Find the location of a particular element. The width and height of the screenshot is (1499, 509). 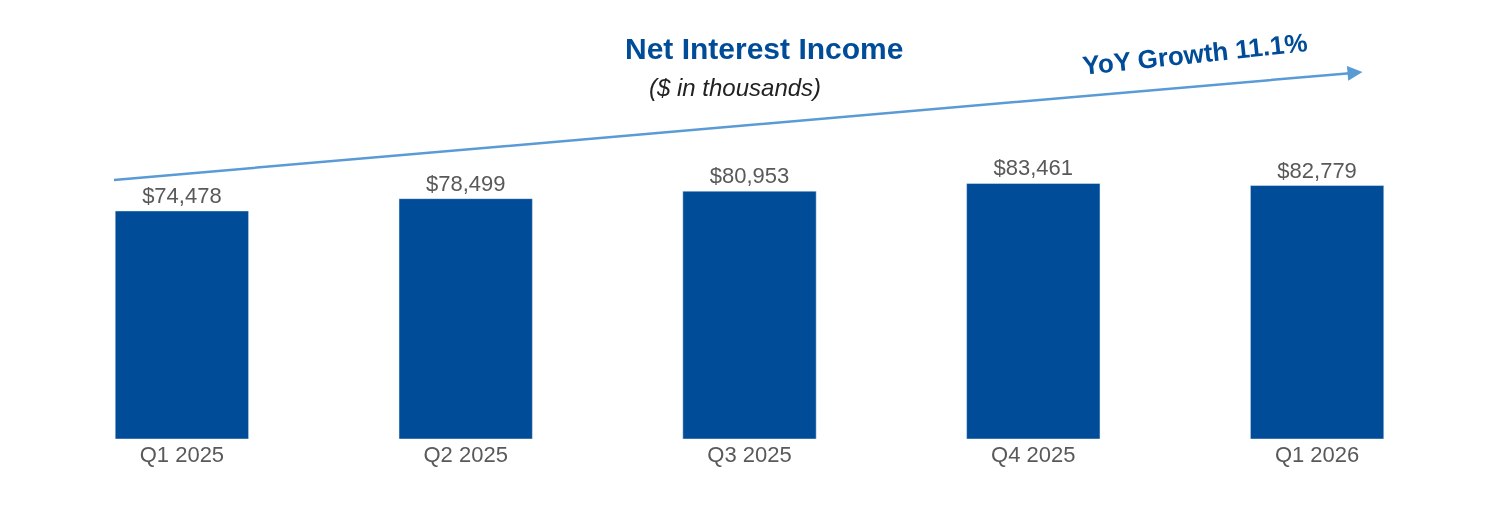

data-label: $83,461 is located at coordinates (1033, 168).